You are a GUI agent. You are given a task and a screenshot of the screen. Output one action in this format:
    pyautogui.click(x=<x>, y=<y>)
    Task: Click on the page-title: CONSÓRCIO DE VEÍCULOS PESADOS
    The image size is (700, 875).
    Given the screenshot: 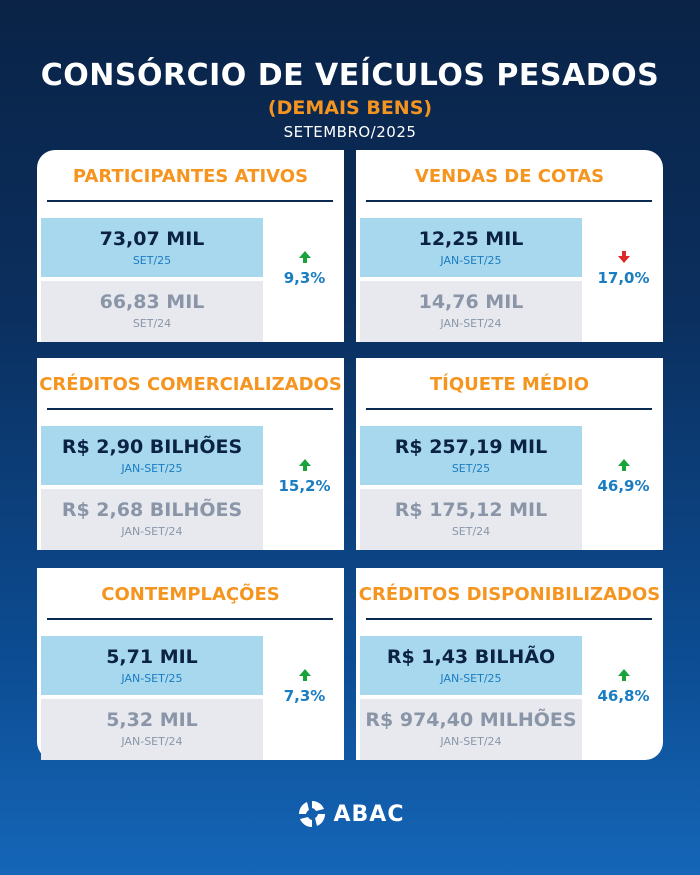 What is the action you would take?
    pyautogui.click(x=350, y=75)
    